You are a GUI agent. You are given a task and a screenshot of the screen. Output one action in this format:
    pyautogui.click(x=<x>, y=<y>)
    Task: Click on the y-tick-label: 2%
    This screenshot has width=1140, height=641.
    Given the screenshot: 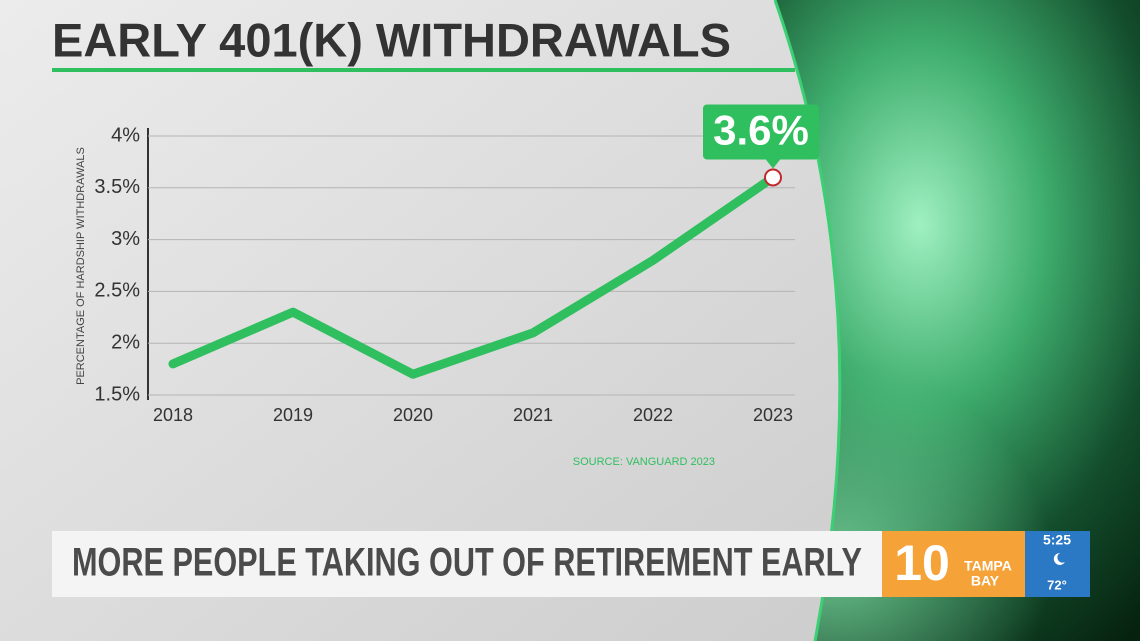 What is the action you would take?
    pyautogui.click(x=125, y=342)
    